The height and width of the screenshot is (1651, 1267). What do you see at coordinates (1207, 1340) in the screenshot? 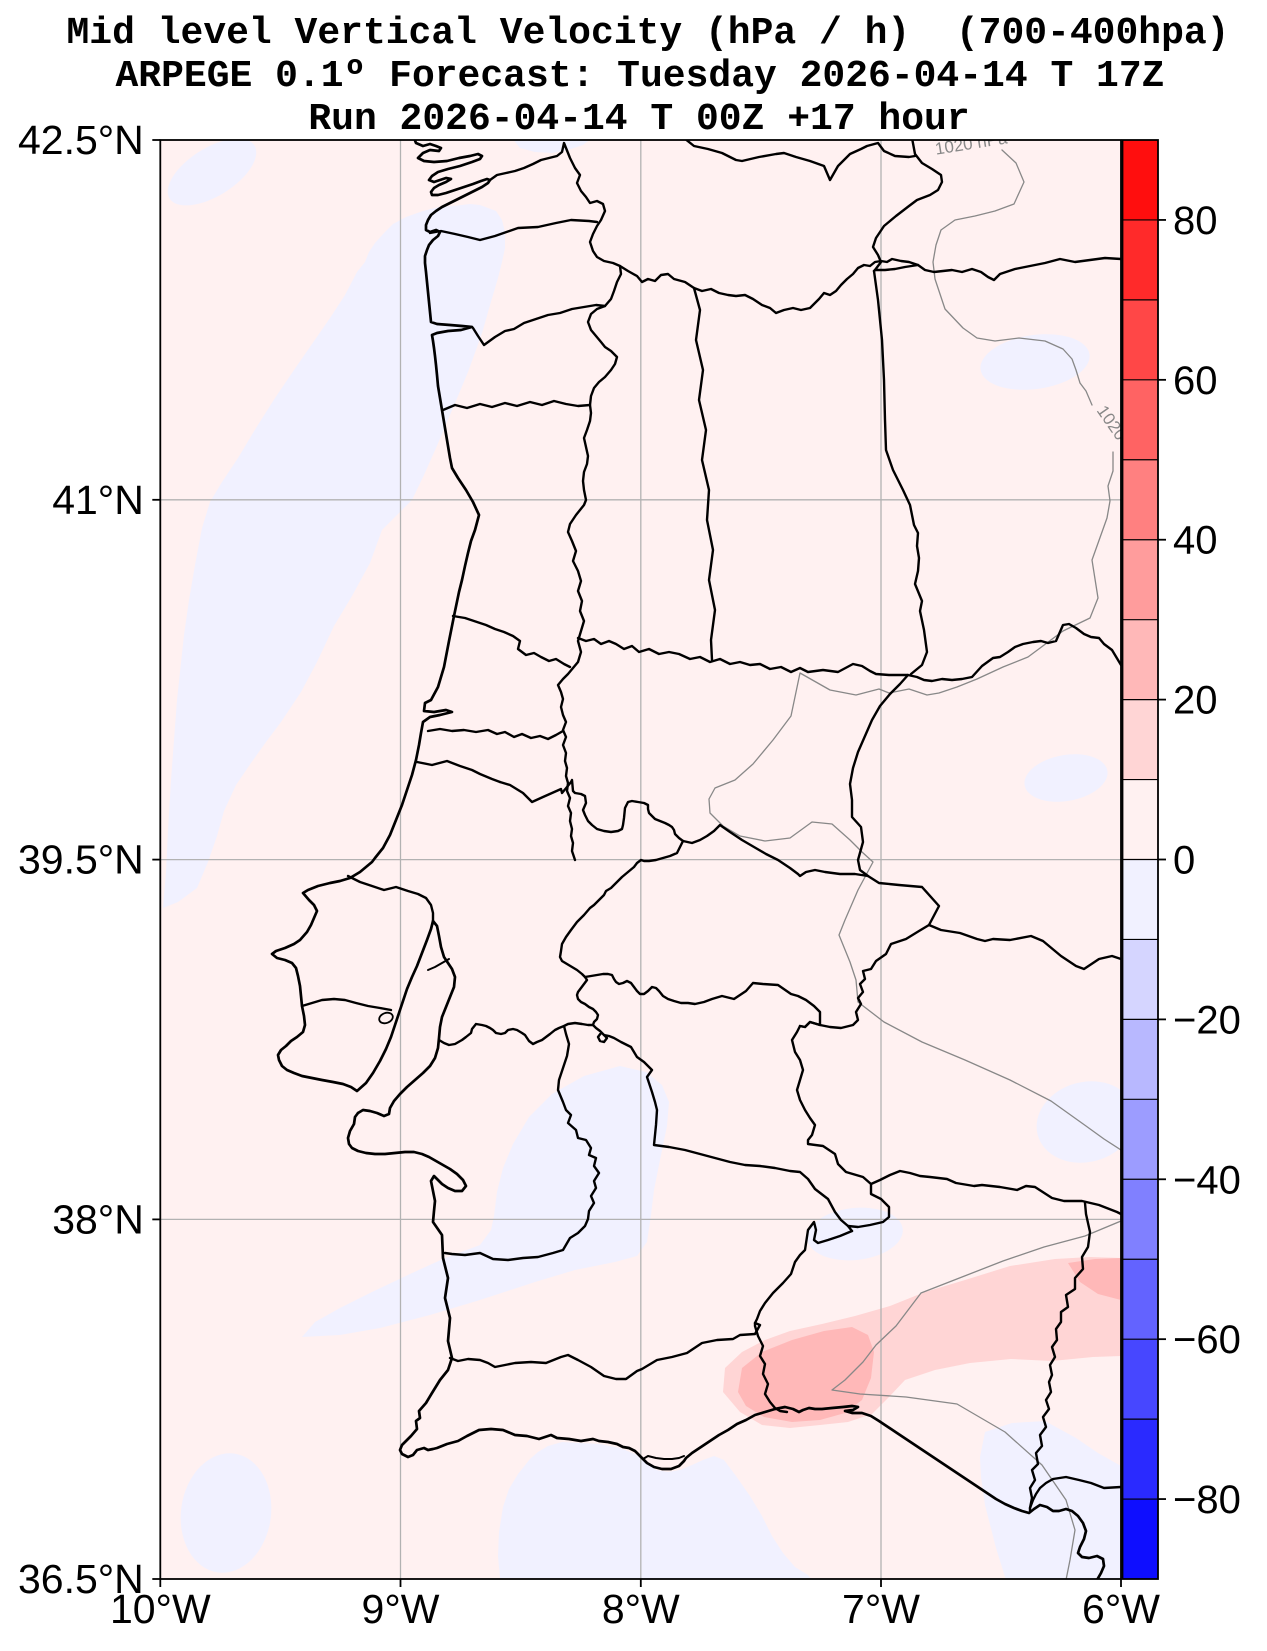
I see `svg-text: −60` at bounding box center [1207, 1340].